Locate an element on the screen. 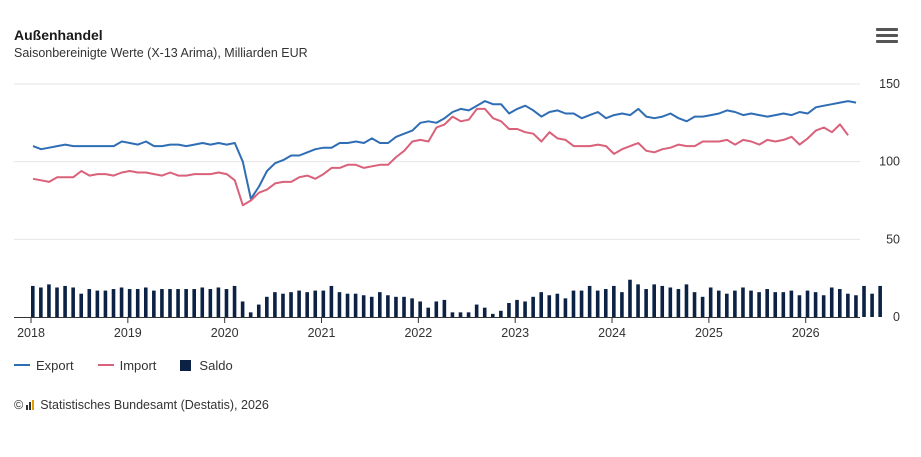  destatis-logo-icon is located at coordinates (30, 405).